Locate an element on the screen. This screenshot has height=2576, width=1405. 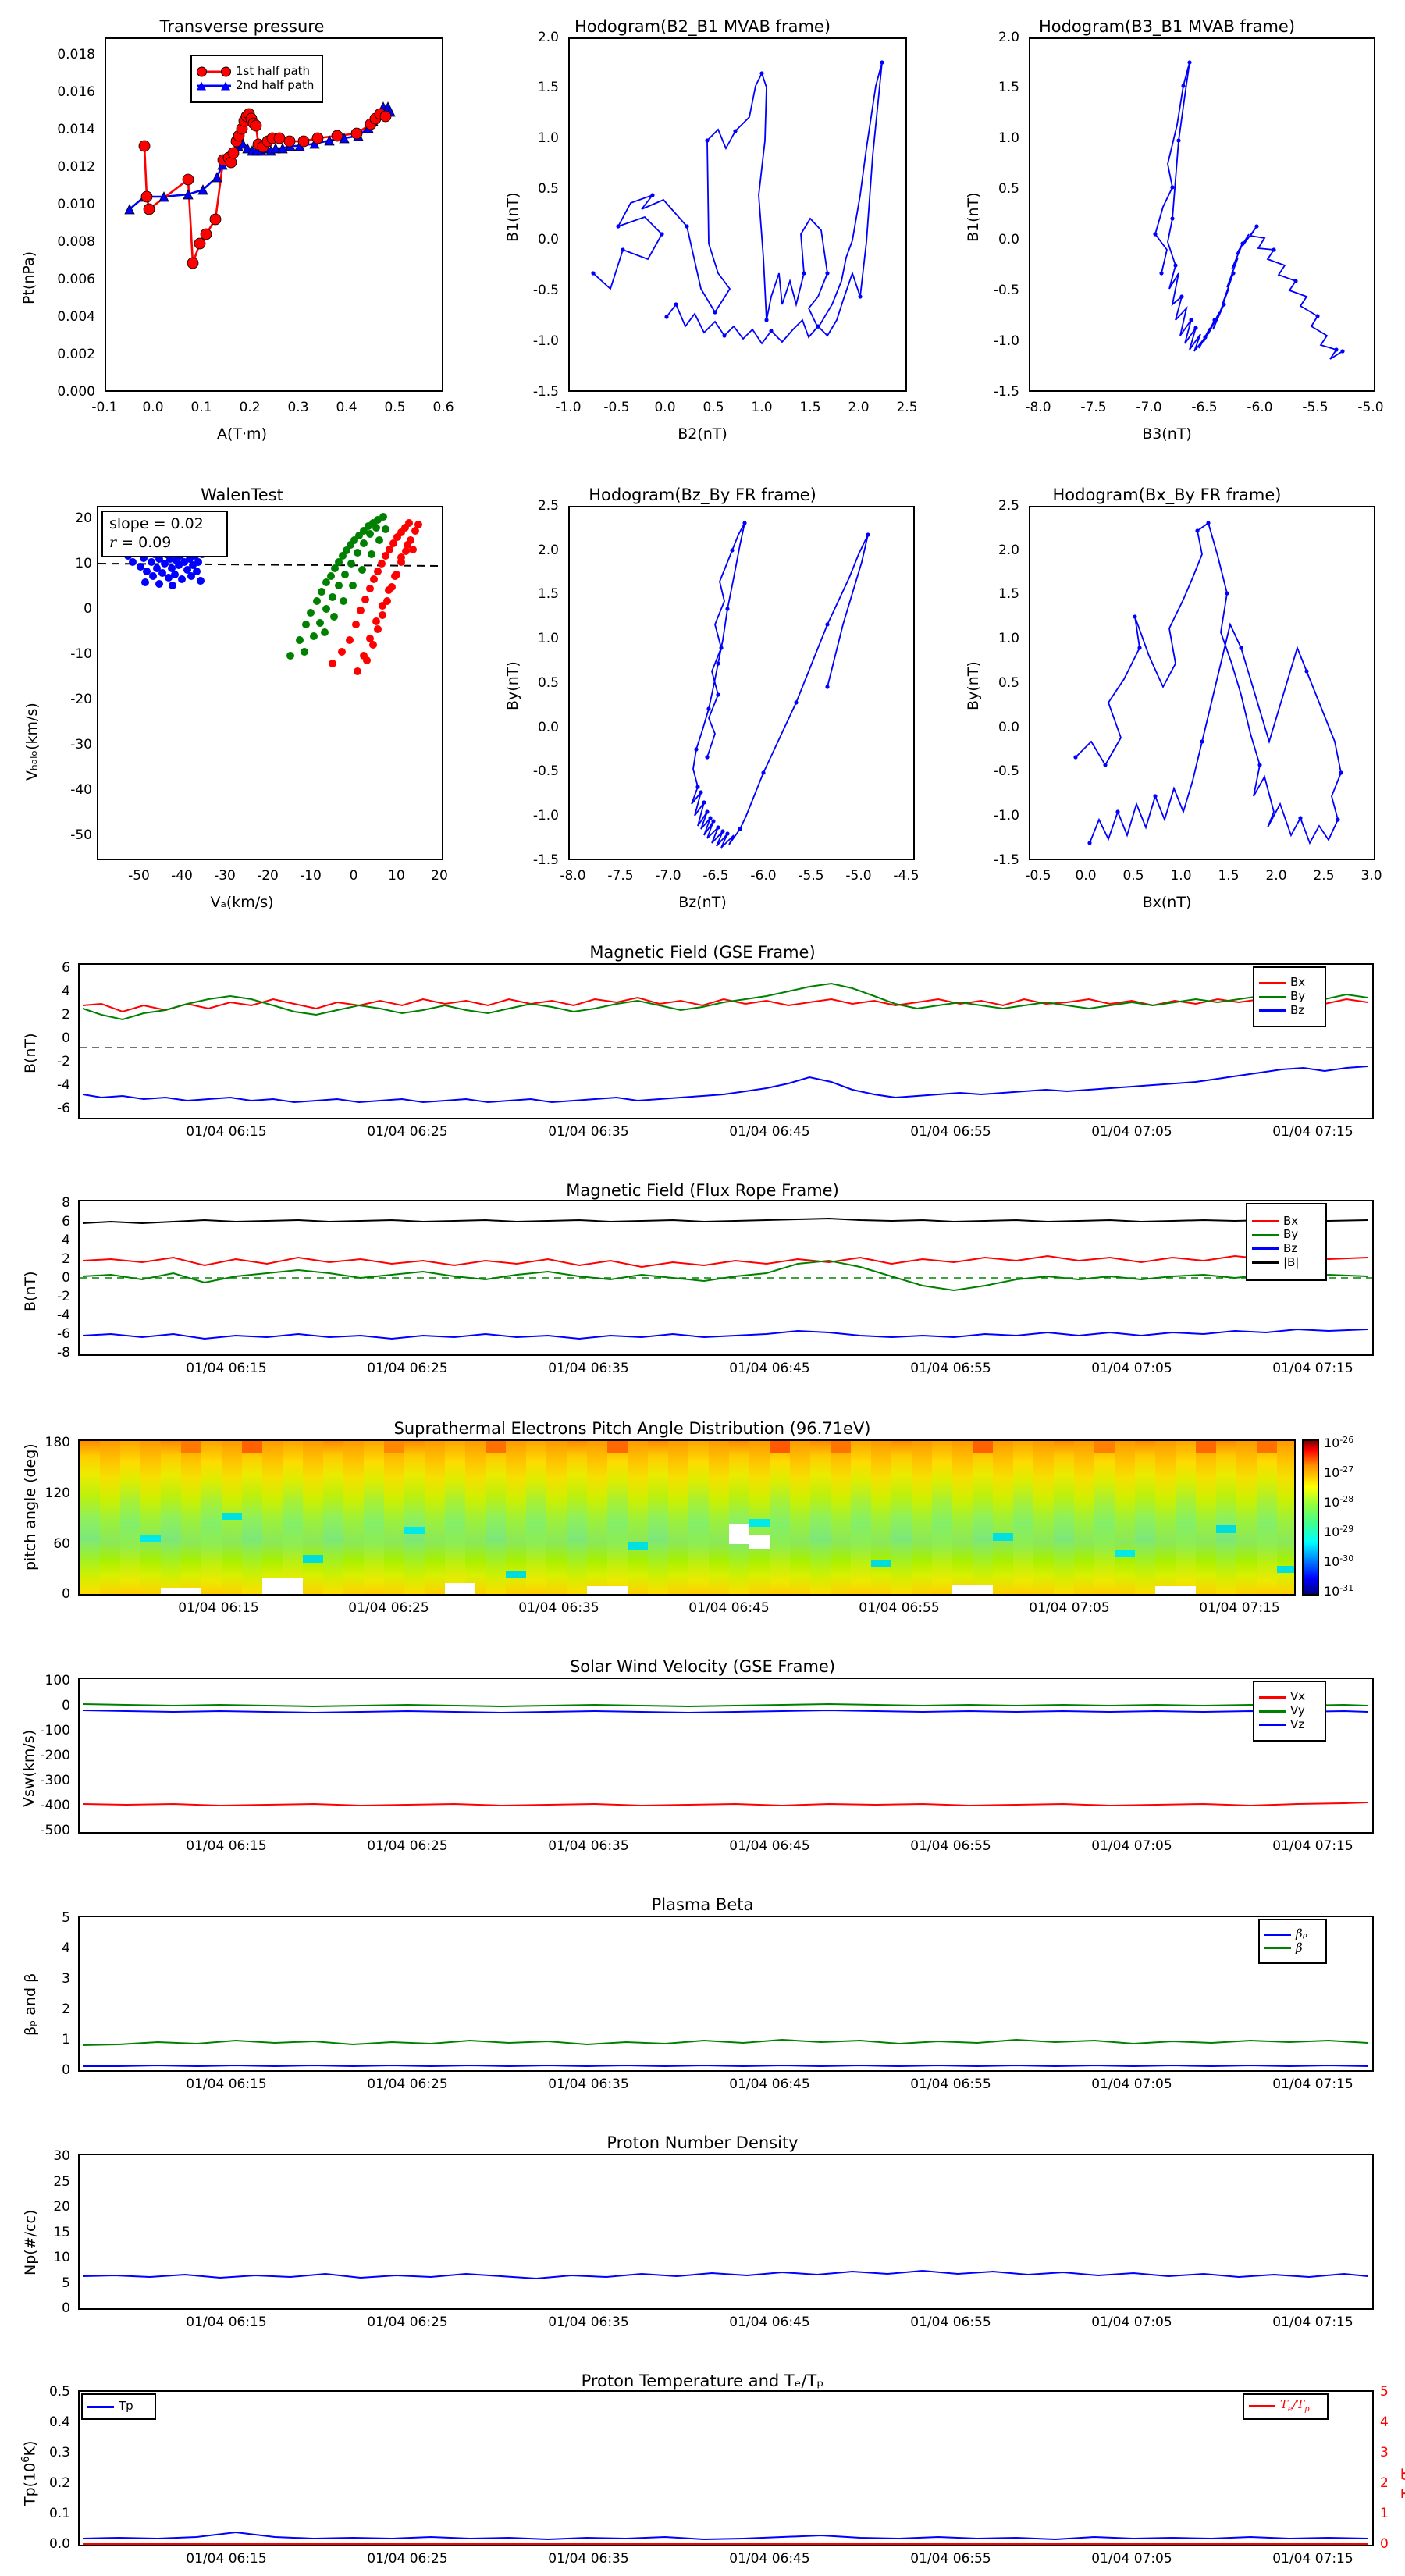
y-tick: 0.0 is located at coordinates (59, 2544).